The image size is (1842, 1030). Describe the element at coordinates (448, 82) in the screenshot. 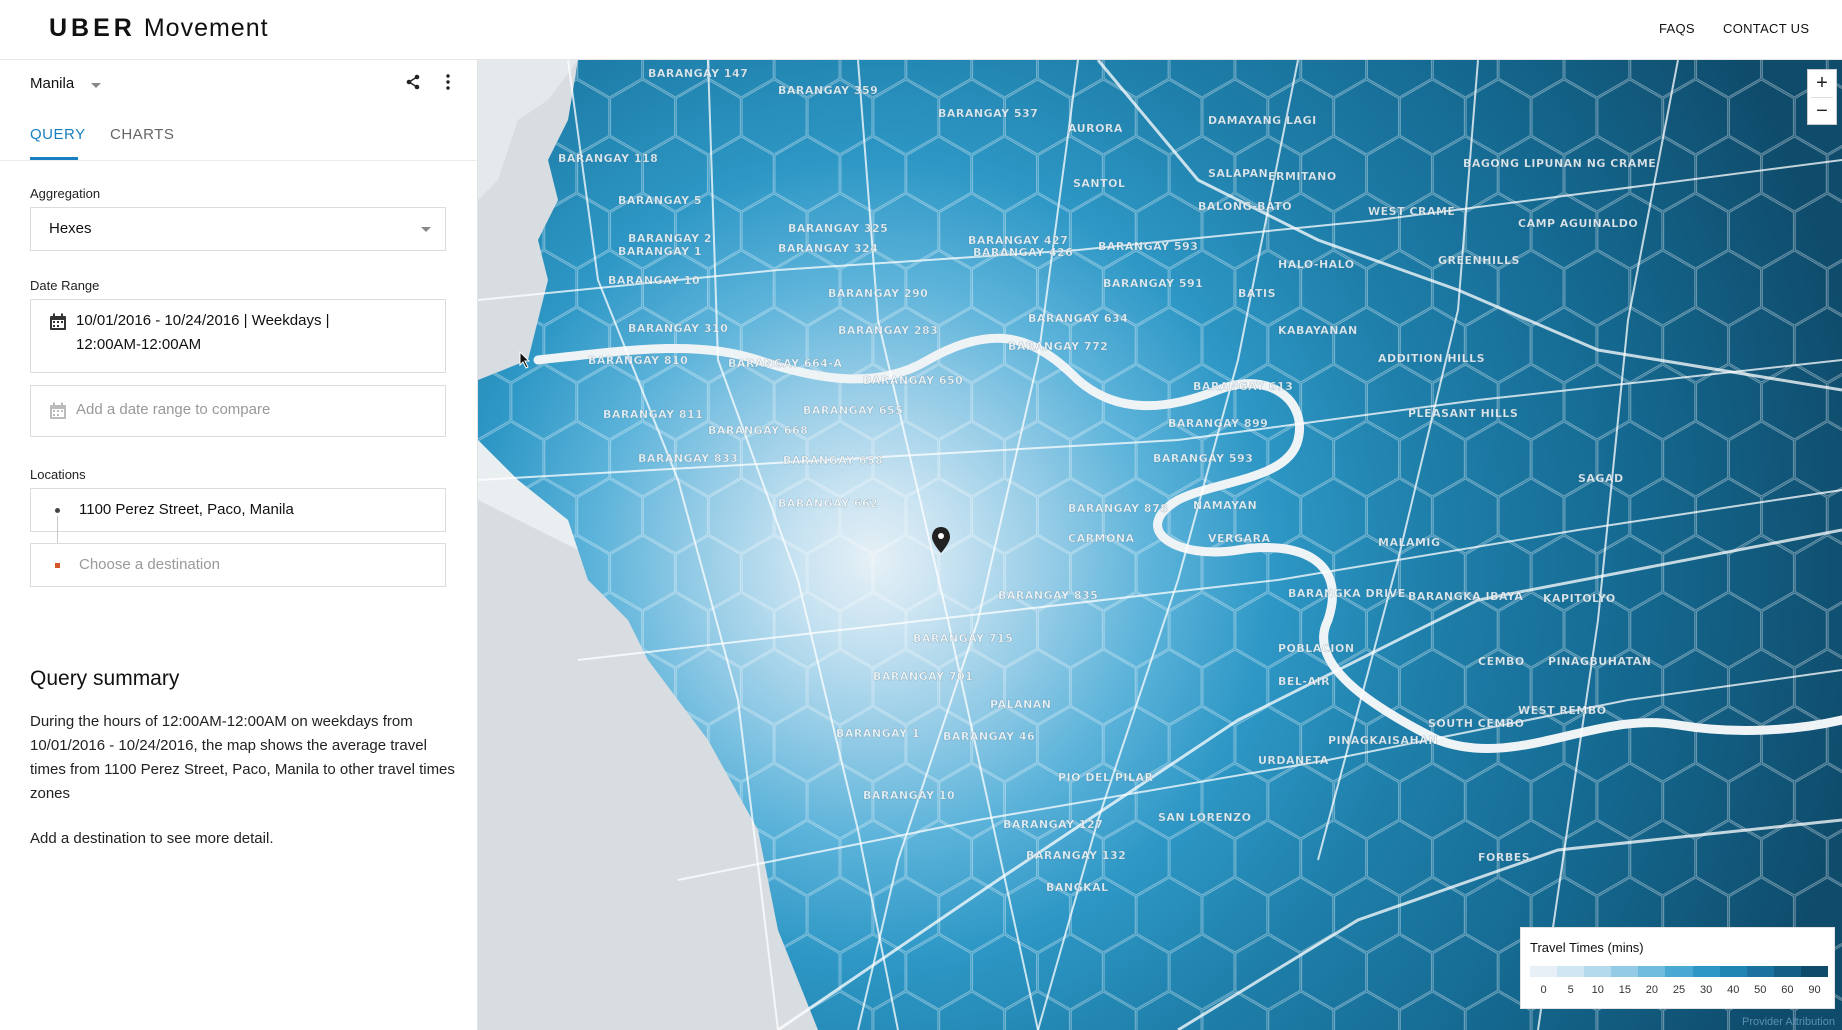

I see `more-options-icon` at that location.